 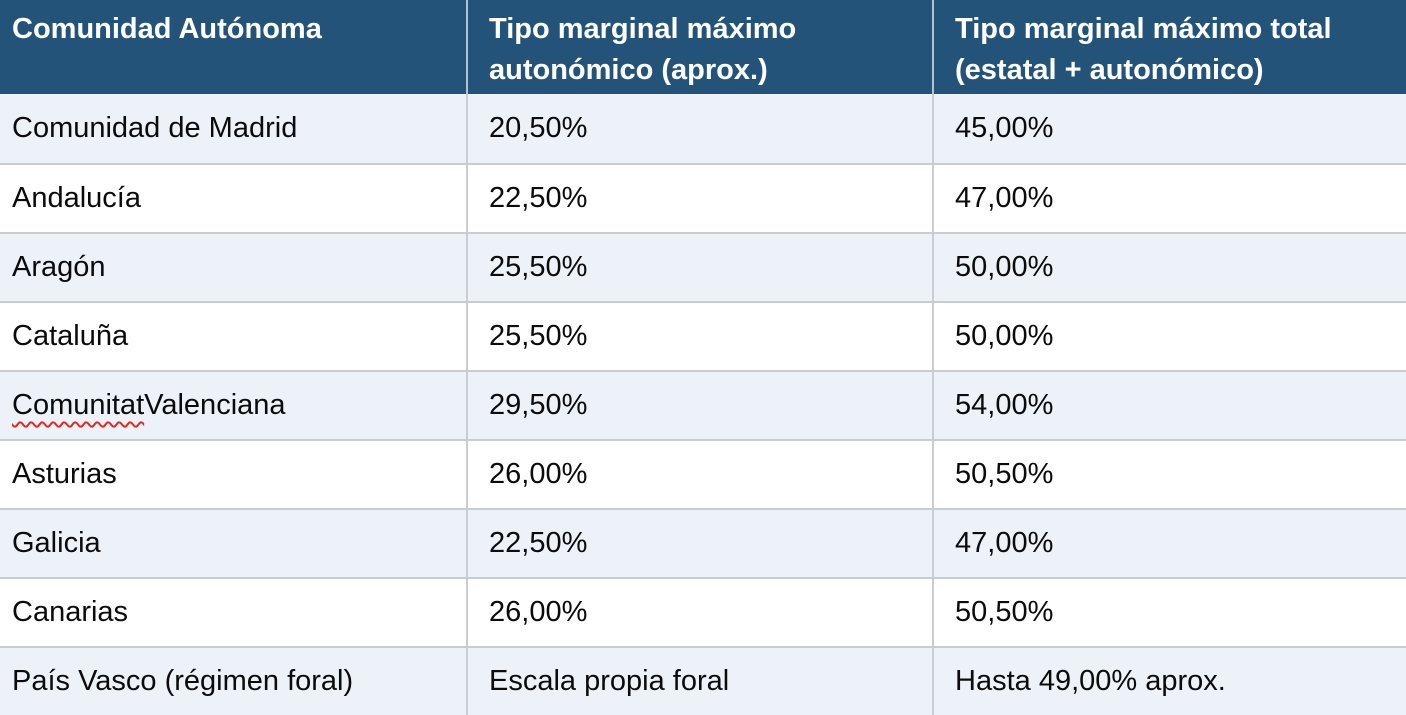 What do you see at coordinates (64, 474) in the screenshot?
I see `cell-comunidad: Asturias` at bounding box center [64, 474].